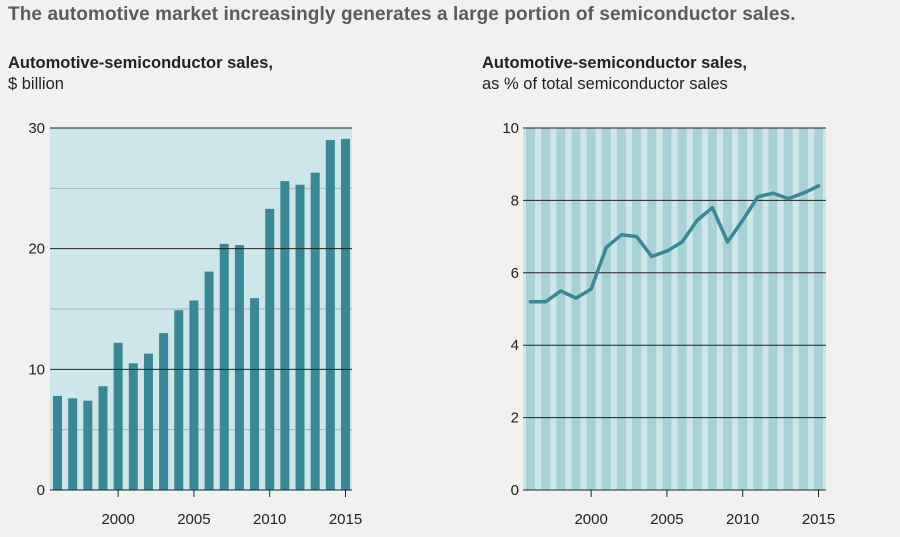 The width and height of the screenshot is (900, 537). What do you see at coordinates (515, 345) in the screenshot?
I see `y-tick-label: 4` at bounding box center [515, 345].